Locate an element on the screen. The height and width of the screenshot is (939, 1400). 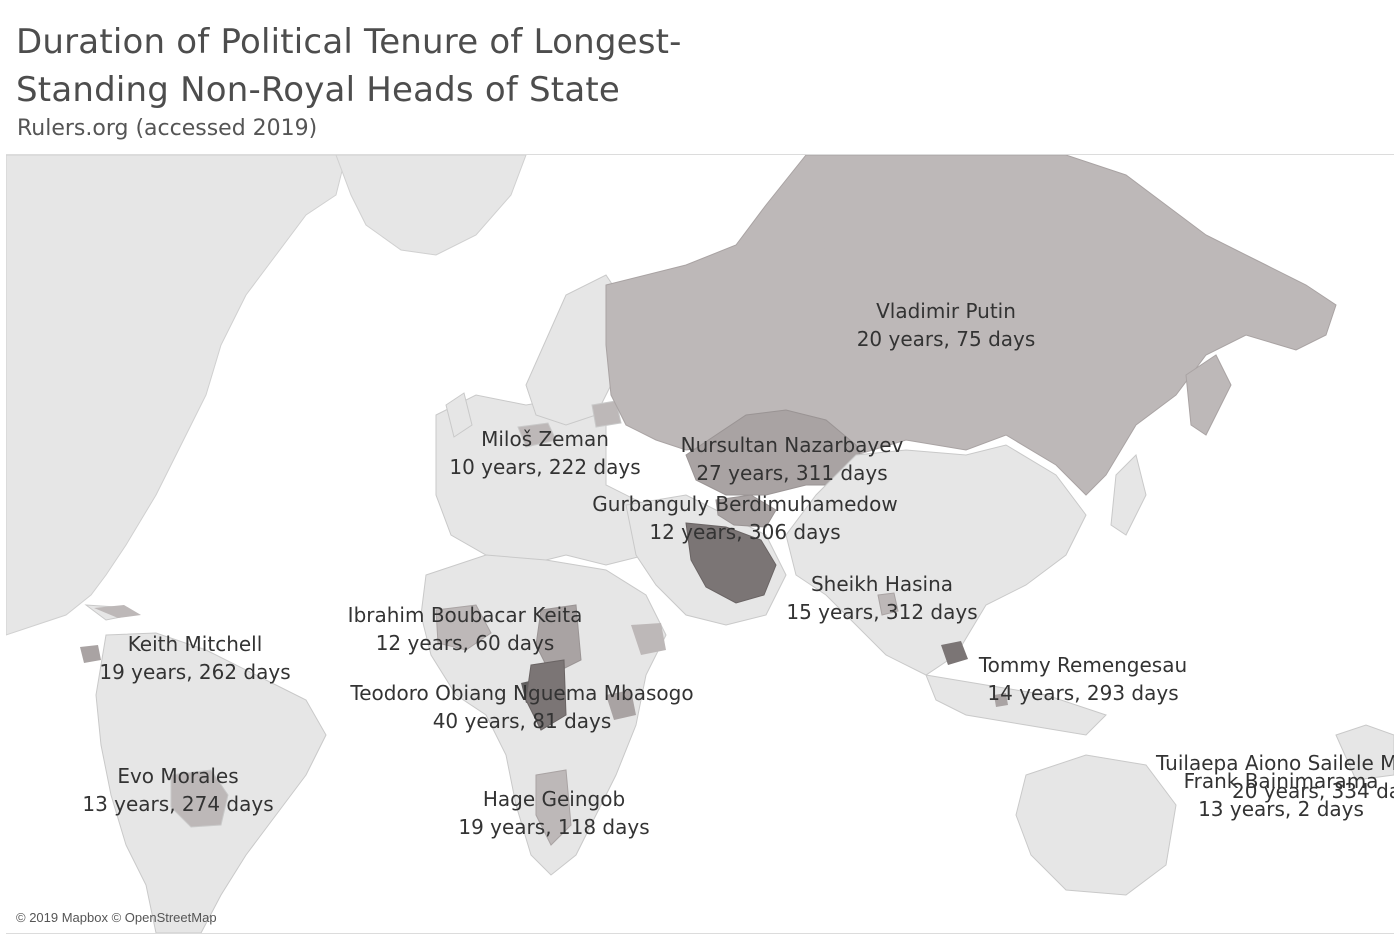
asia-landmass is located at coordinates (936, 560).